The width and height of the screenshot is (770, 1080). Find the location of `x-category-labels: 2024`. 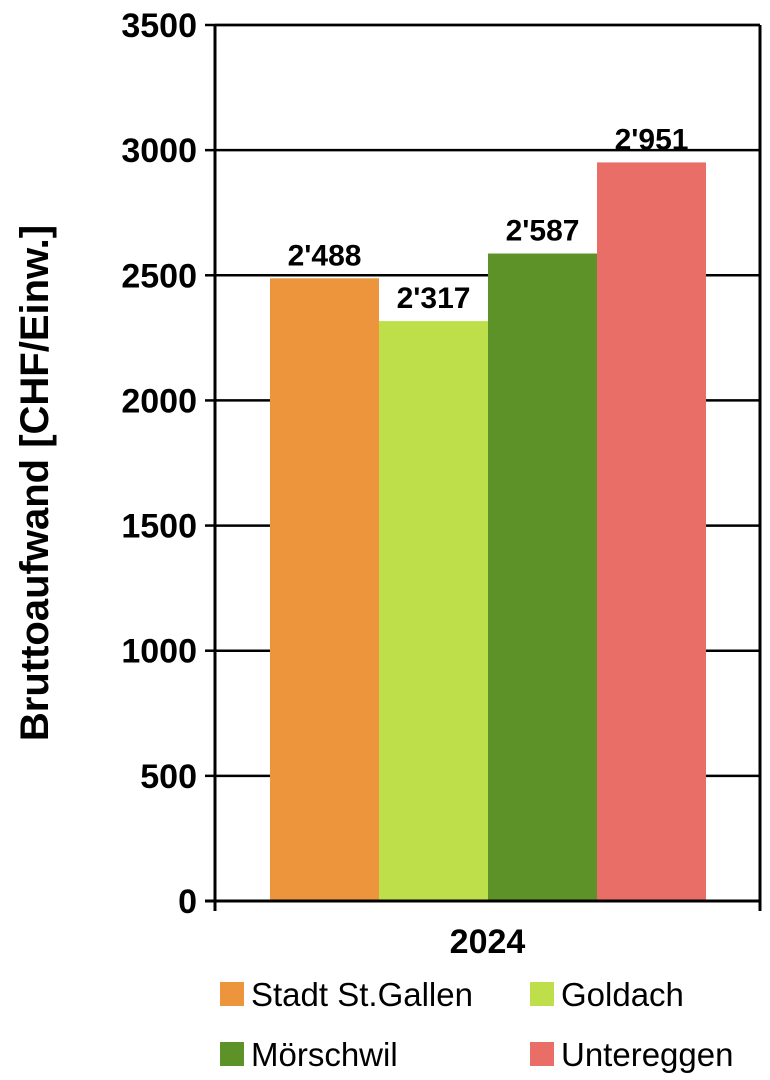

x-category-labels: 2024 is located at coordinates (488, 942).